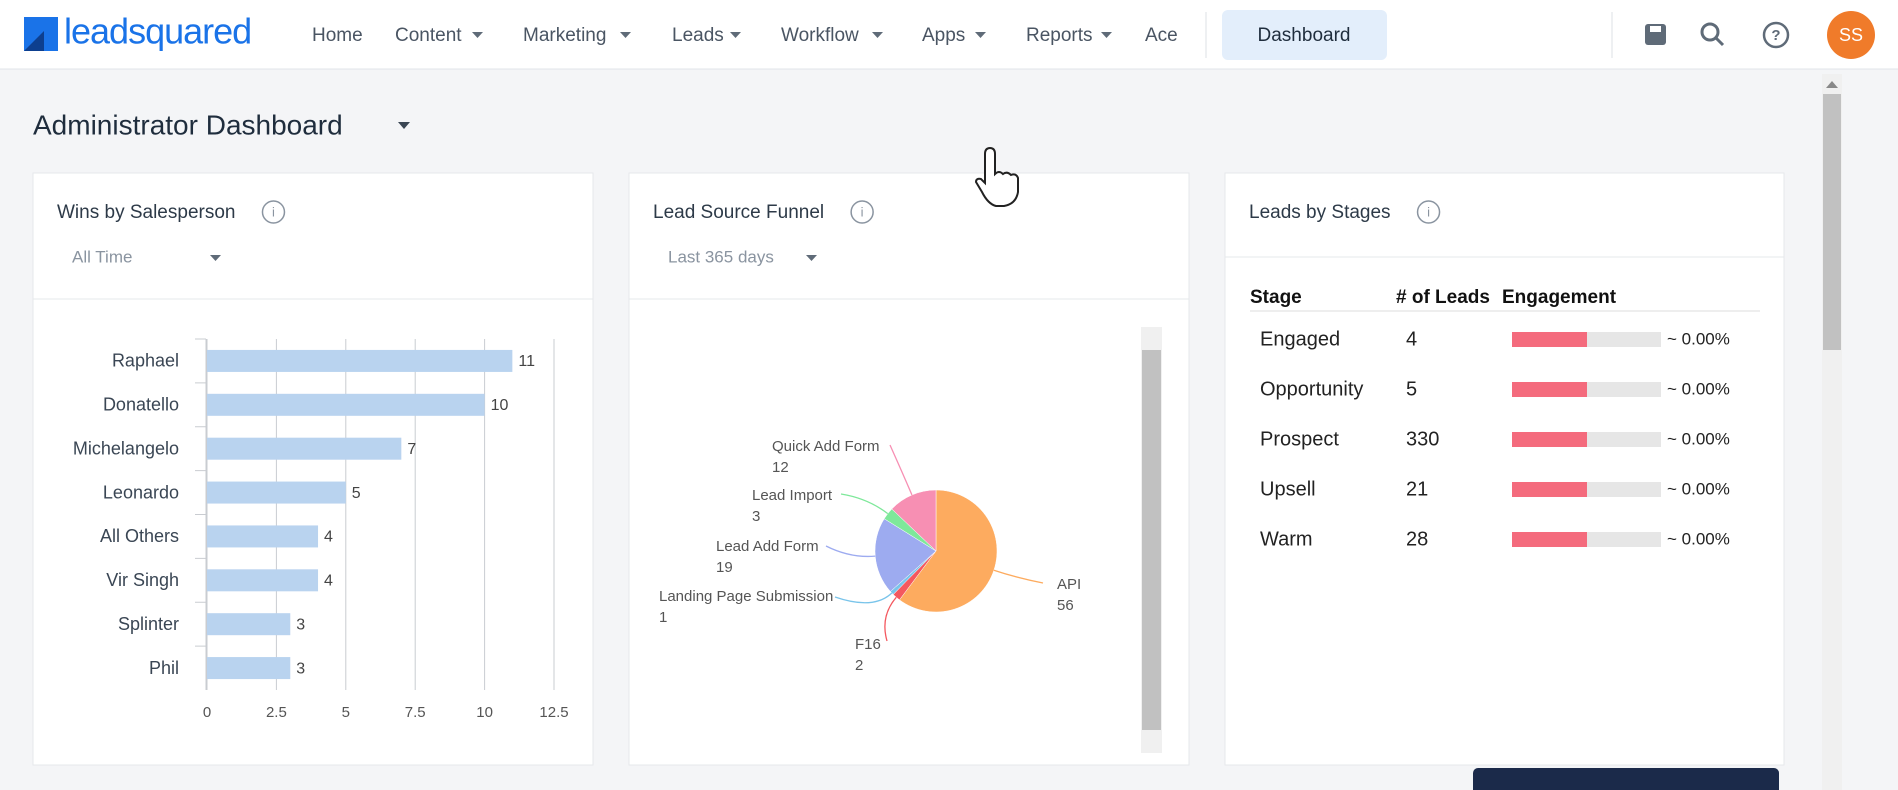 The width and height of the screenshot is (1898, 790). I want to click on stage-name: Opportunity, so click(1311, 389).